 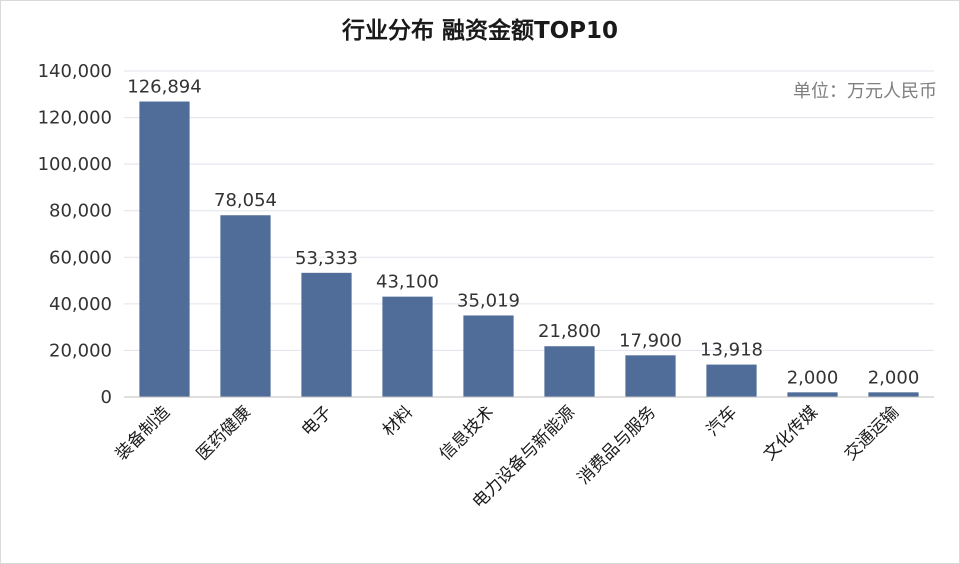 What do you see at coordinates (731, 350) in the screenshot?
I see `data-label: 13,918` at bounding box center [731, 350].